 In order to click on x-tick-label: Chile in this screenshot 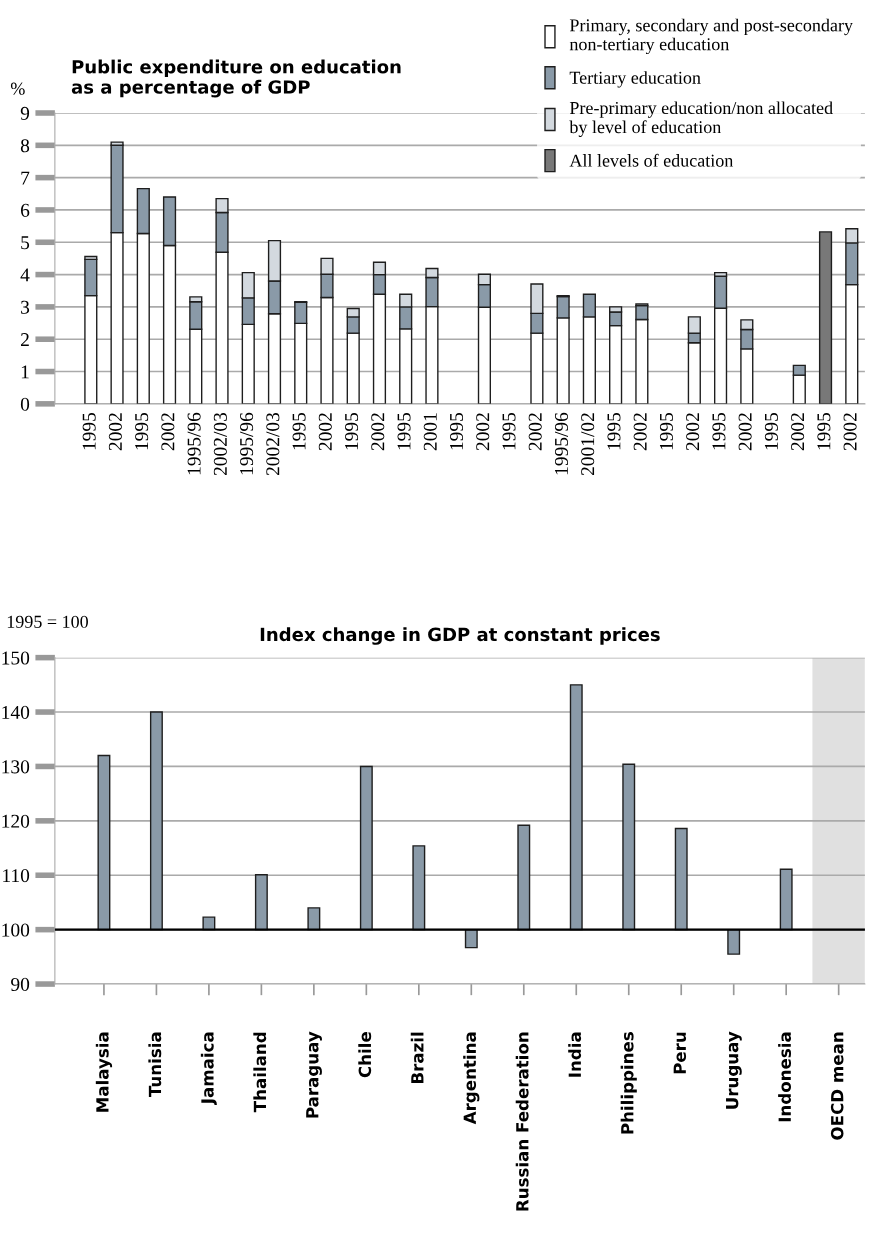, I will do `click(365, 1055)`.